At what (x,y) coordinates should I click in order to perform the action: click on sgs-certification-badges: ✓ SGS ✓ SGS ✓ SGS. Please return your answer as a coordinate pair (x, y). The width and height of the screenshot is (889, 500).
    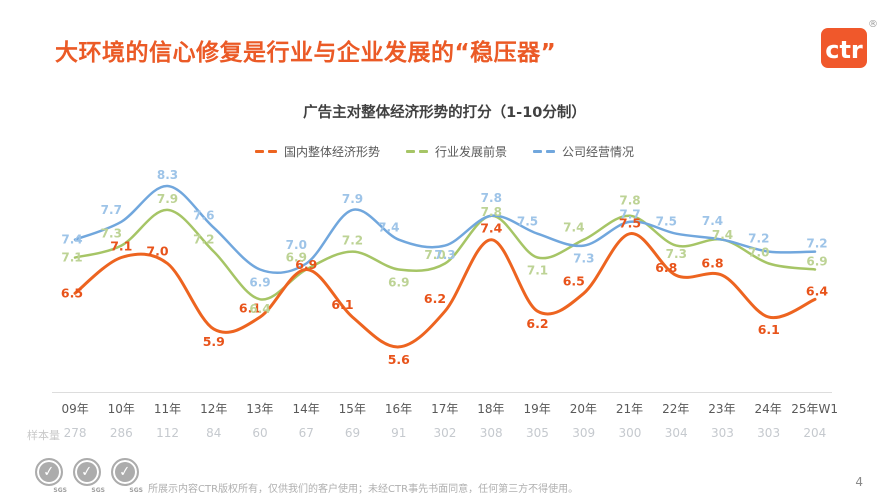
    Looking at the image, I should click on (89, 477).